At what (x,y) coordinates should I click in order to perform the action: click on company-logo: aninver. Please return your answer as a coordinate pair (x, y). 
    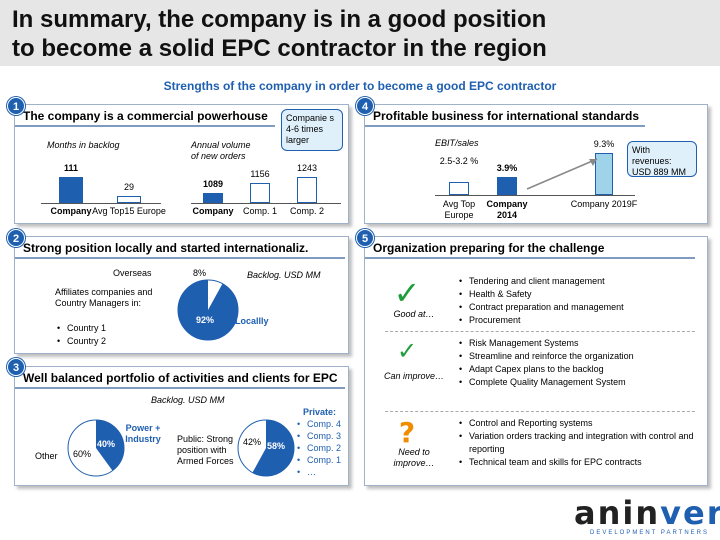
    Looking at the image, I should click on (647, 513).